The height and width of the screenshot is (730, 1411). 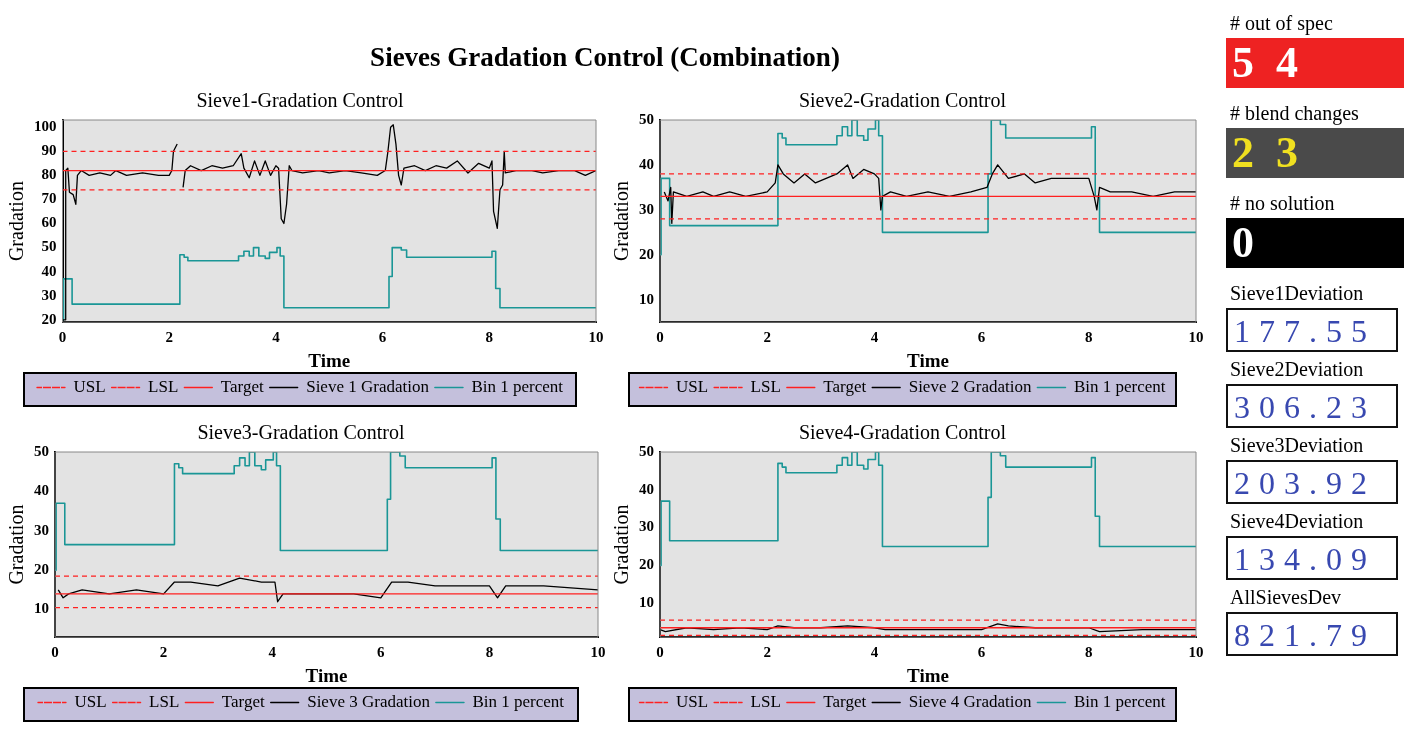 What do you see at coordinates (970, 701) in the screenshot?
I see `legend-label: Sieve 4 Gradation` at bounding box center [970, 701].